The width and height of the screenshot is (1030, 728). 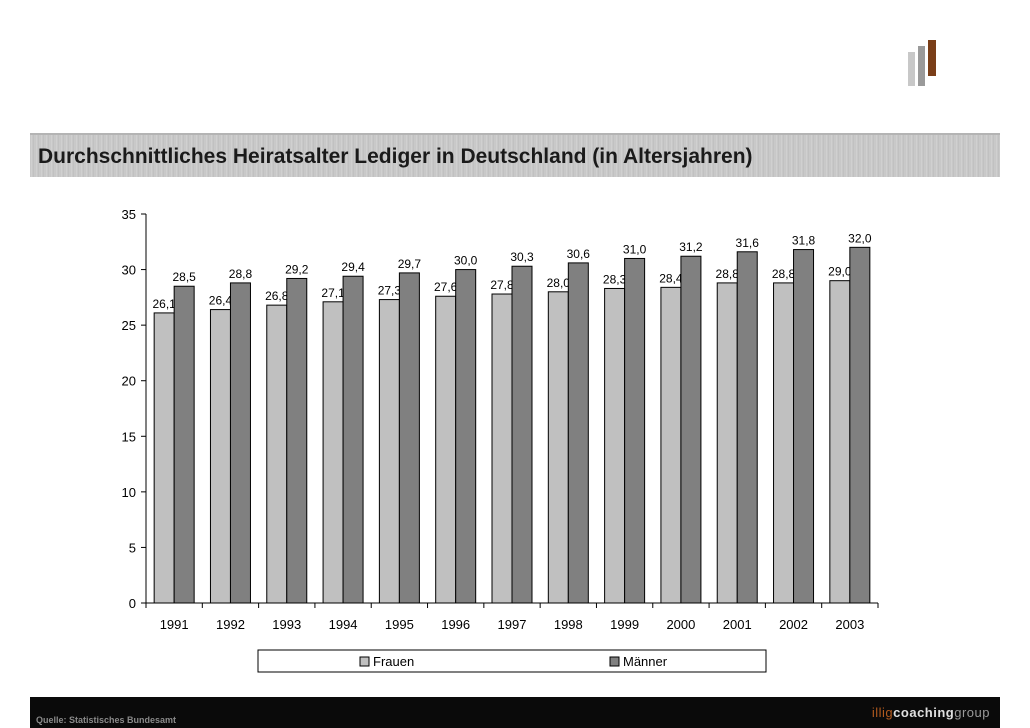 What do you see at coordinates (221, 301) in the screenshot?
I see `data-label-frauen: 26,4` at bounding box center [221, 301].